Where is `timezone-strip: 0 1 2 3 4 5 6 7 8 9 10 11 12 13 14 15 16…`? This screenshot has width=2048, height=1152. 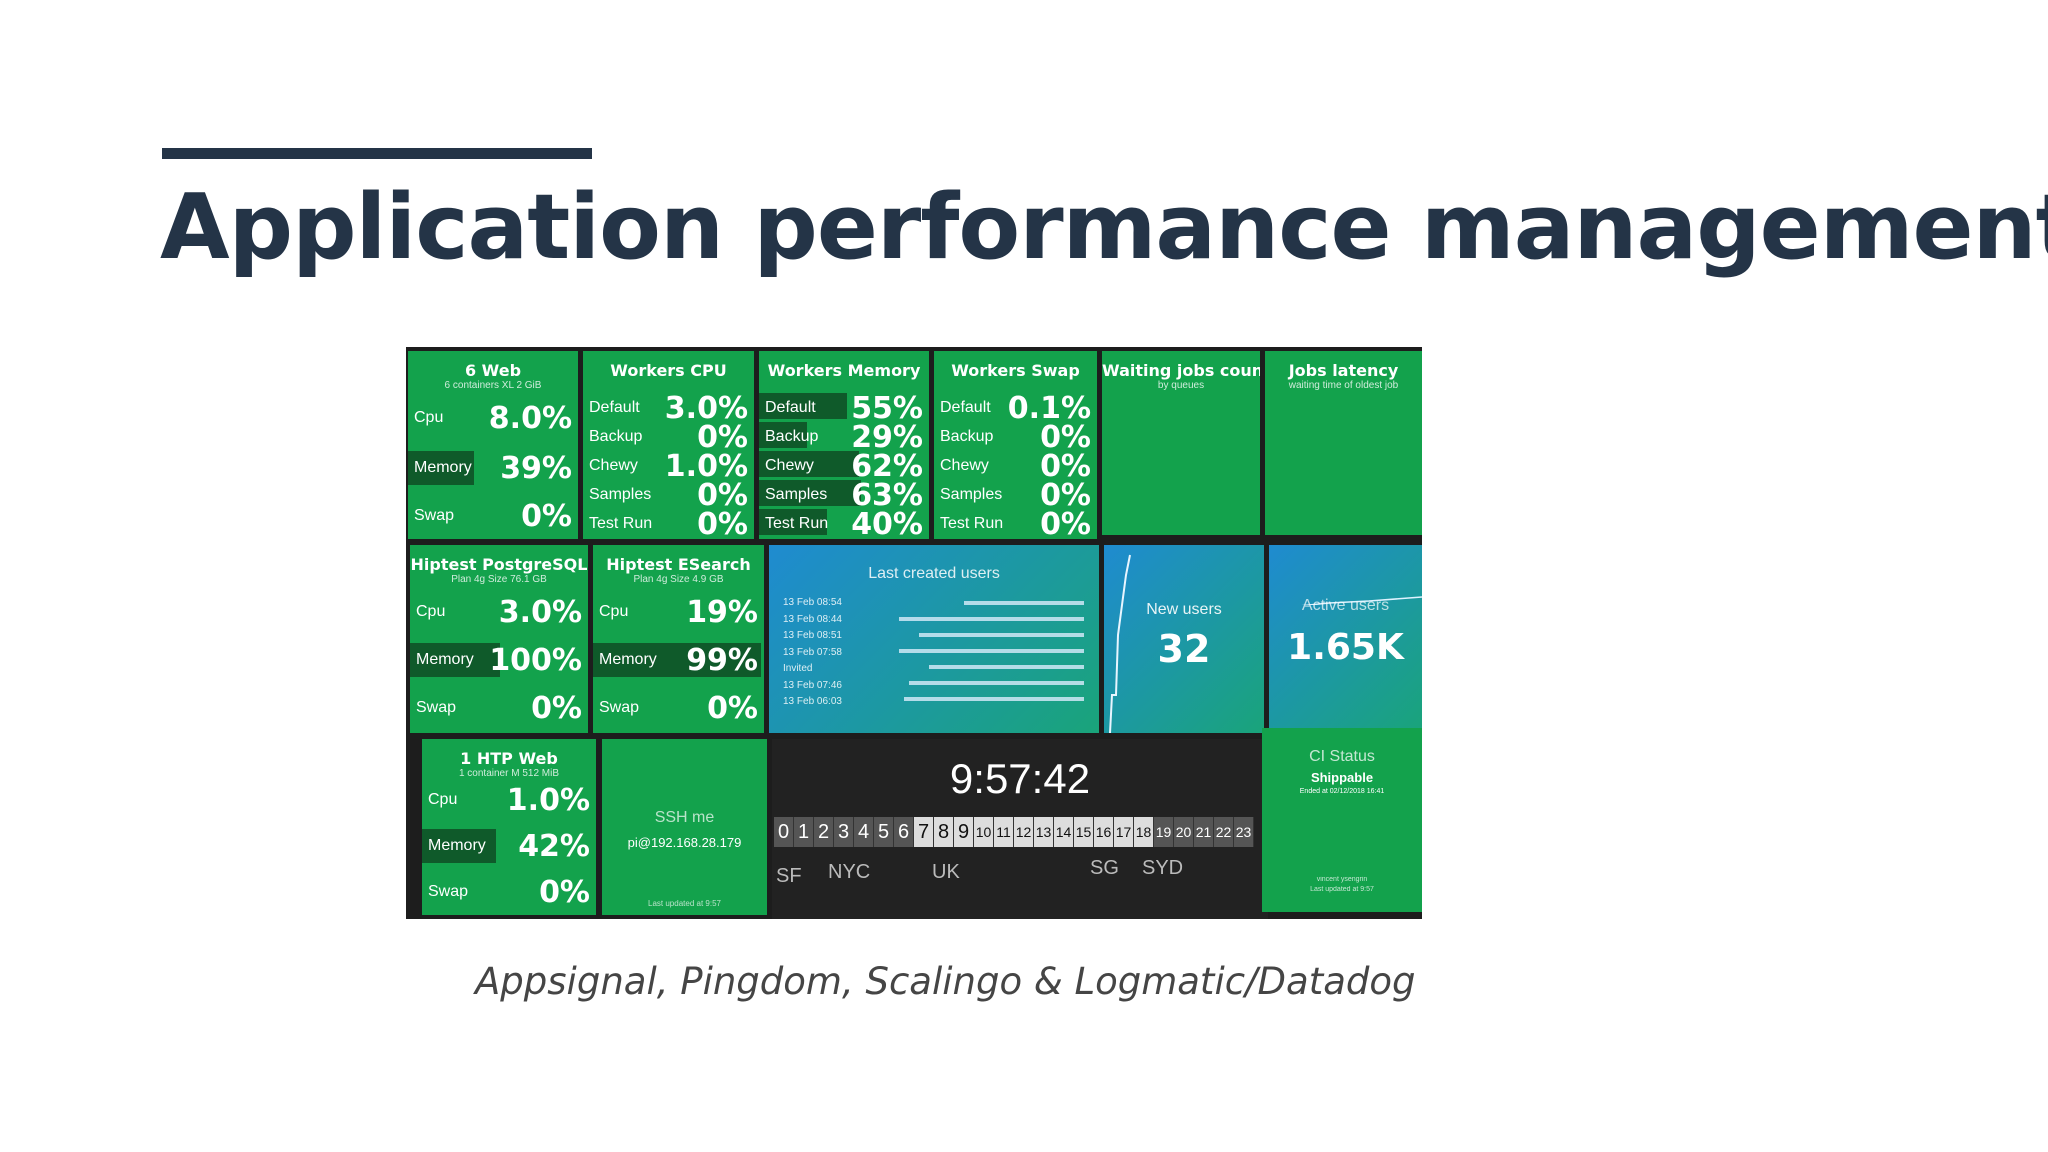
timezone-strip: 0 1 2 3 4 5 6 7 8 9 10 11 12 13 14 15 16… is located at coordinates (1014, 832).